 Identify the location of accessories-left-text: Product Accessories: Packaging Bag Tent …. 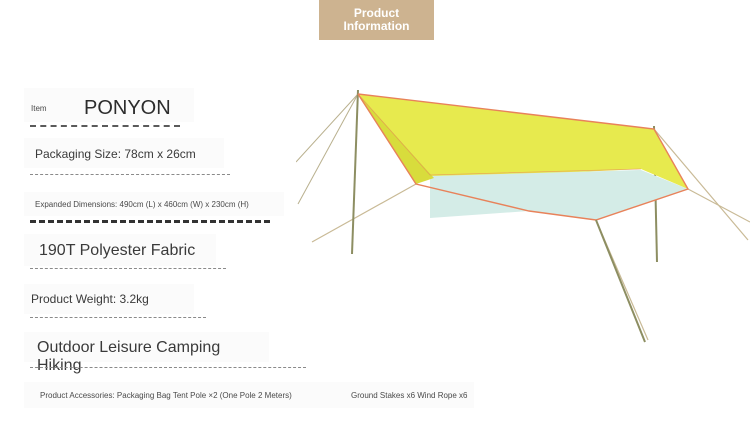
(166, 395).